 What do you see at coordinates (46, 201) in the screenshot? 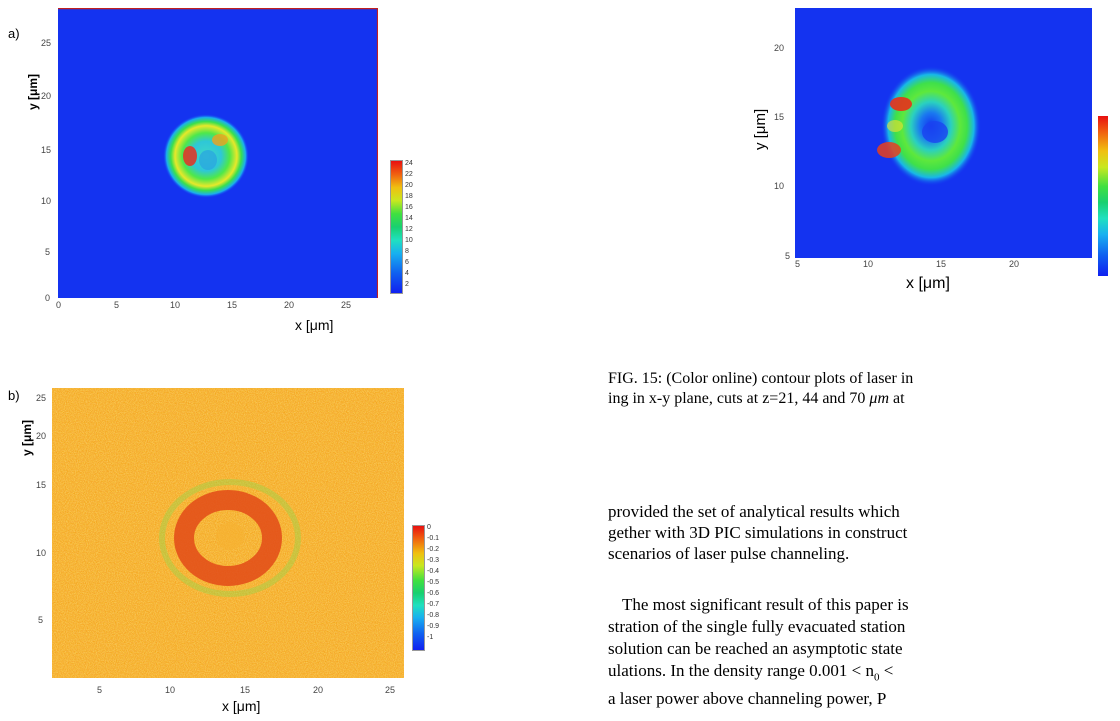
I see `panel-a-ytick: 10` at bounding box center [46, 201].